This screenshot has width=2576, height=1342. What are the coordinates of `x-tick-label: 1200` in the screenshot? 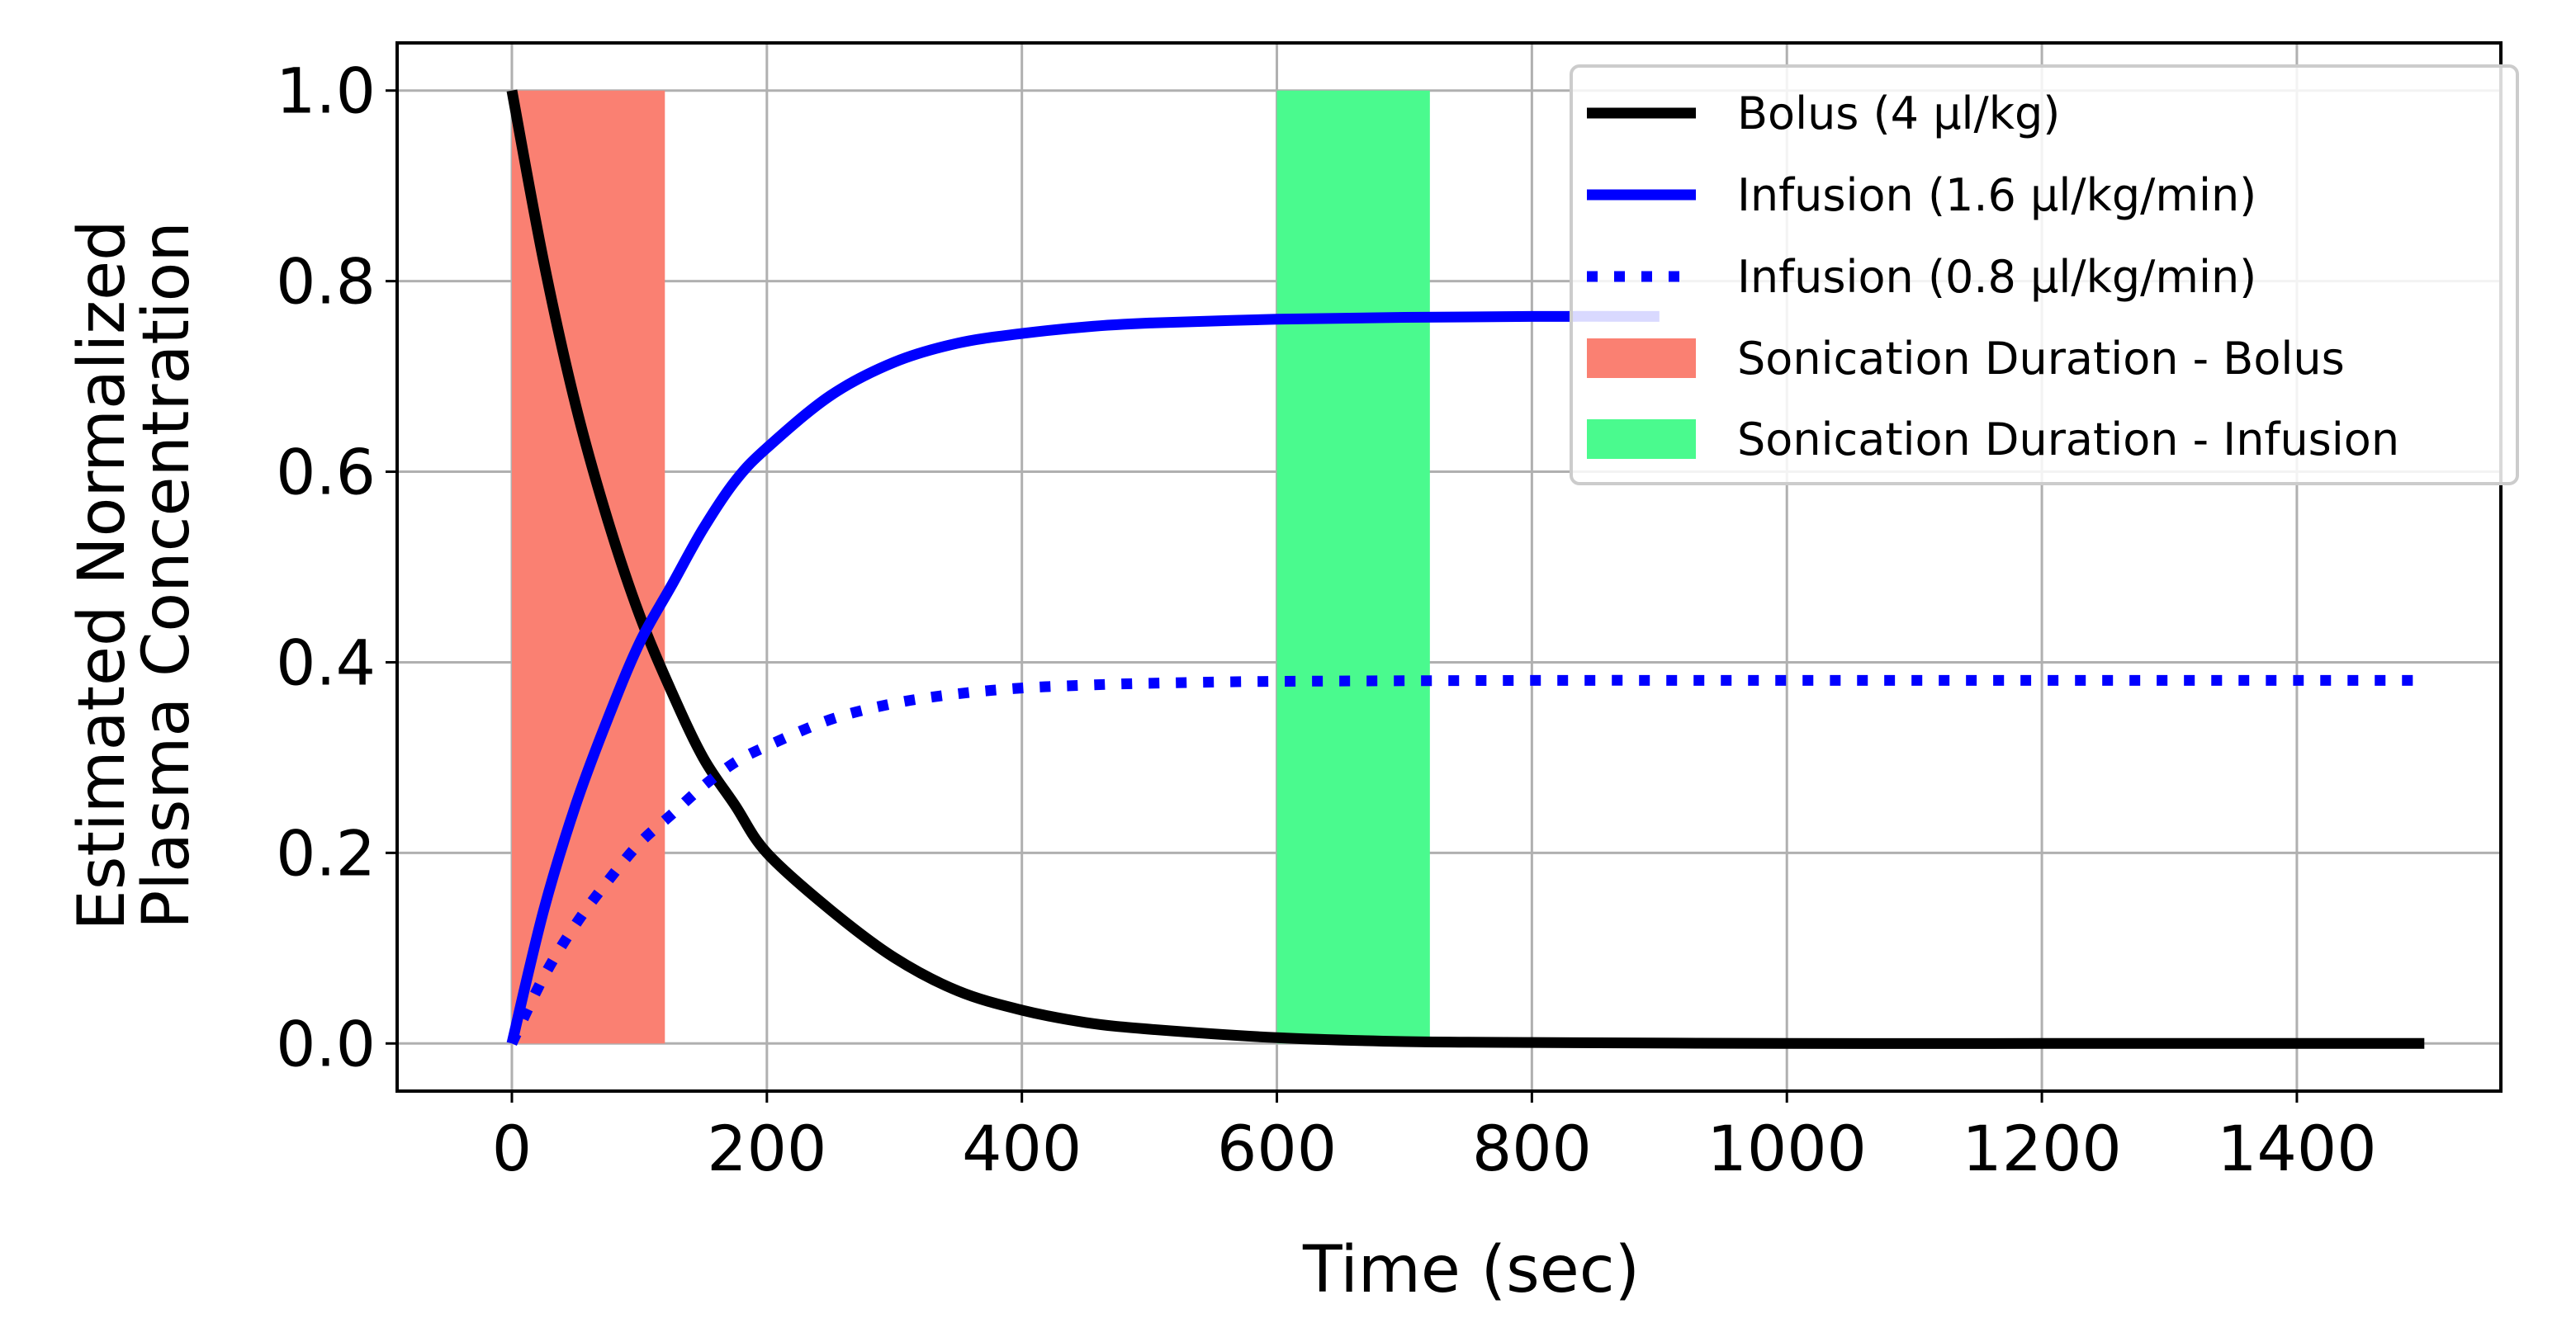 It's located at (2041, 1148).